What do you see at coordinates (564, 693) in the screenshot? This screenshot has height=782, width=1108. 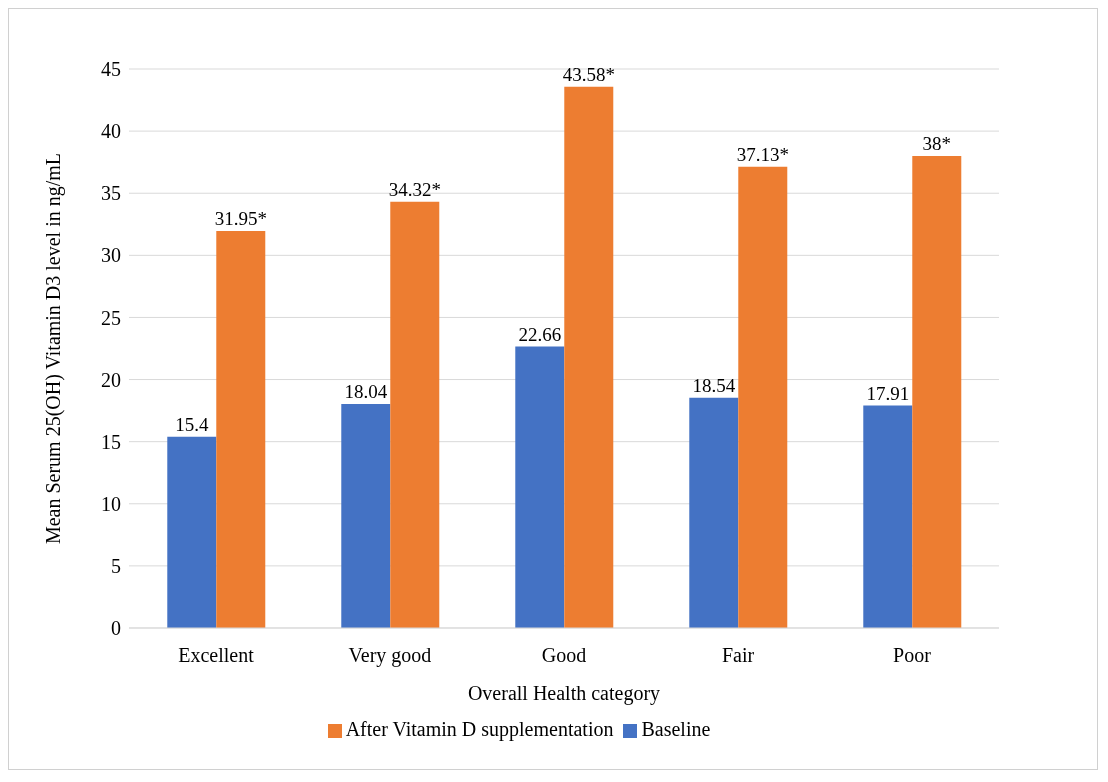 I see `x-axis-title: Overall Health category` at bounding box center [564, 693].